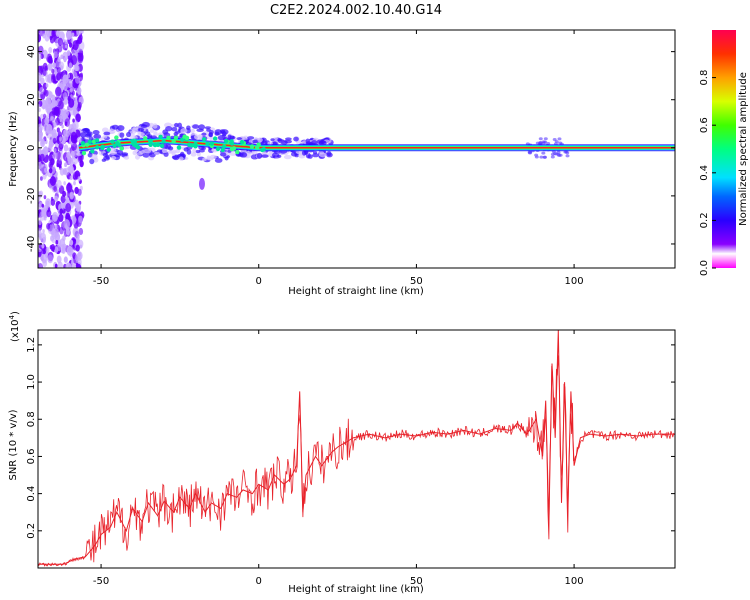  Describe the element at coordinates (574, 281) in the screenshot. I see `x-tick-label: 100` at that location.